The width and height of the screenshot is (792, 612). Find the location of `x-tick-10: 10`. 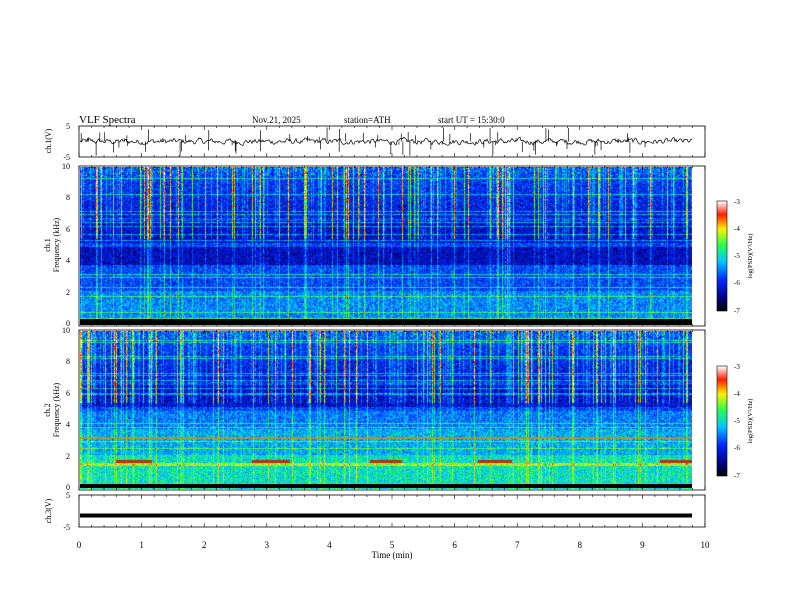

x-tick-10: 10 is located at coordinates (706, 545).